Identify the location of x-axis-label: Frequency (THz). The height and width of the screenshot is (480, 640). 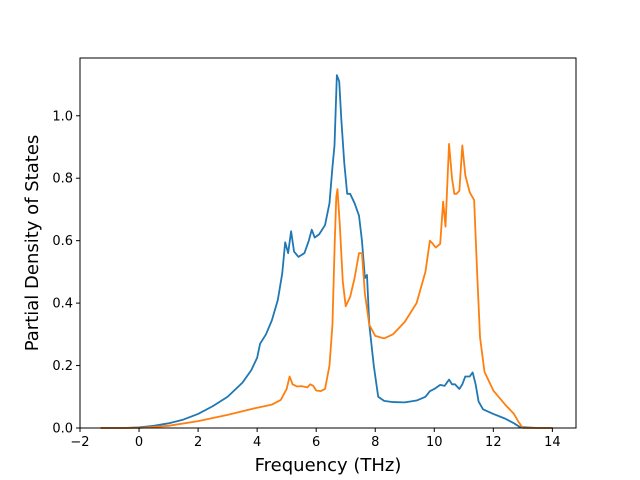
(328, 465).